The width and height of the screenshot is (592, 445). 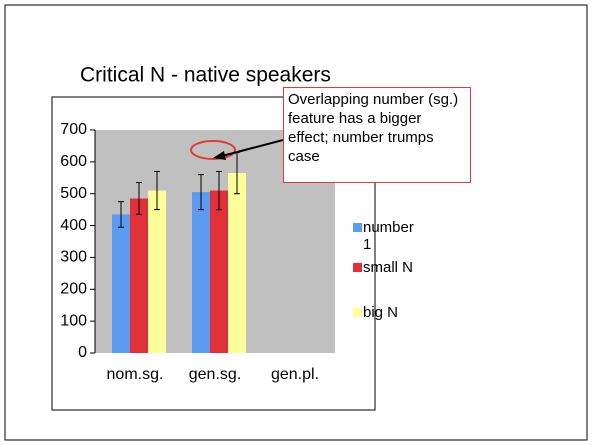 I want to click on highlight-ellipse, so click(x=213, y=150).